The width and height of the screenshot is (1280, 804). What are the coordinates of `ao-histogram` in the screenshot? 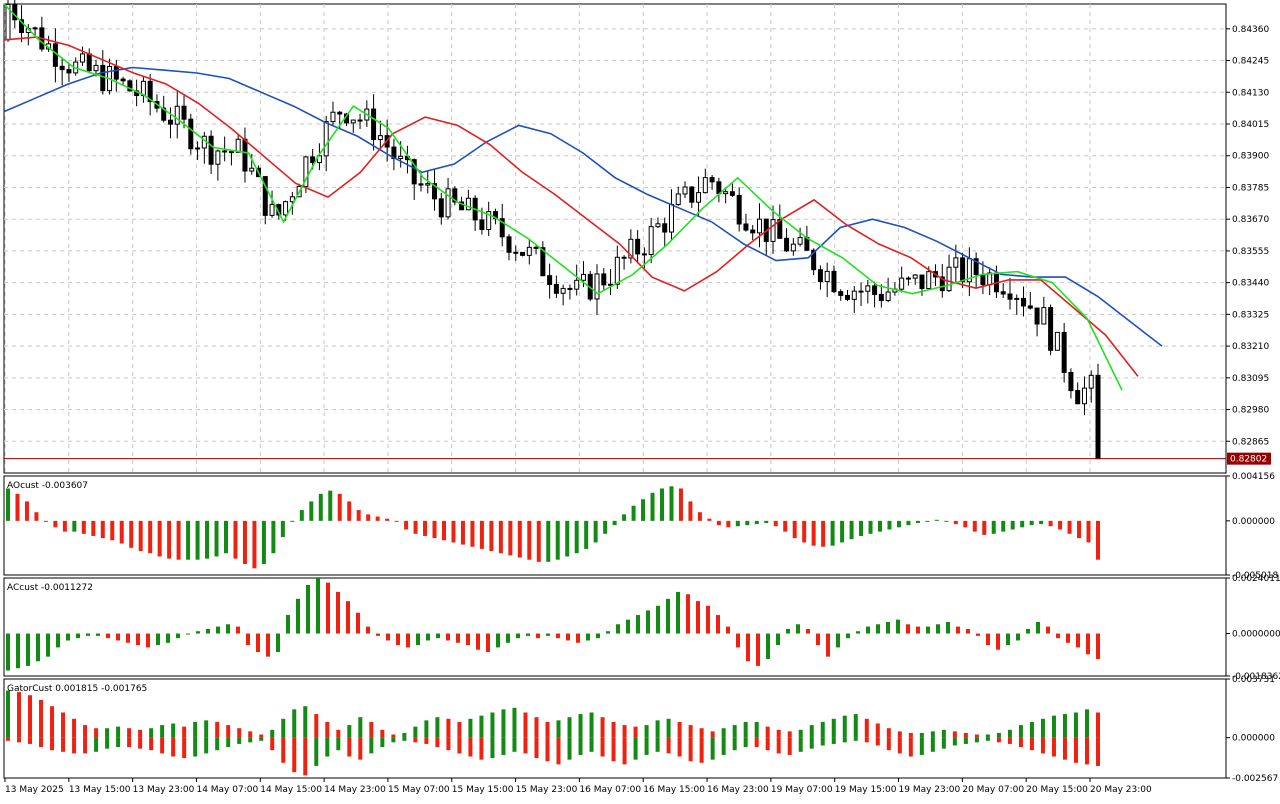 It's located at (553, 527).